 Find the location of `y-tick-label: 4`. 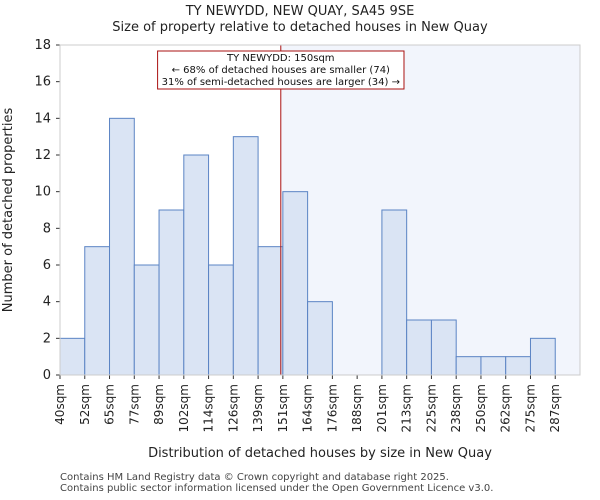

y-tick-label: 4 is located at coordinates (47, 302).